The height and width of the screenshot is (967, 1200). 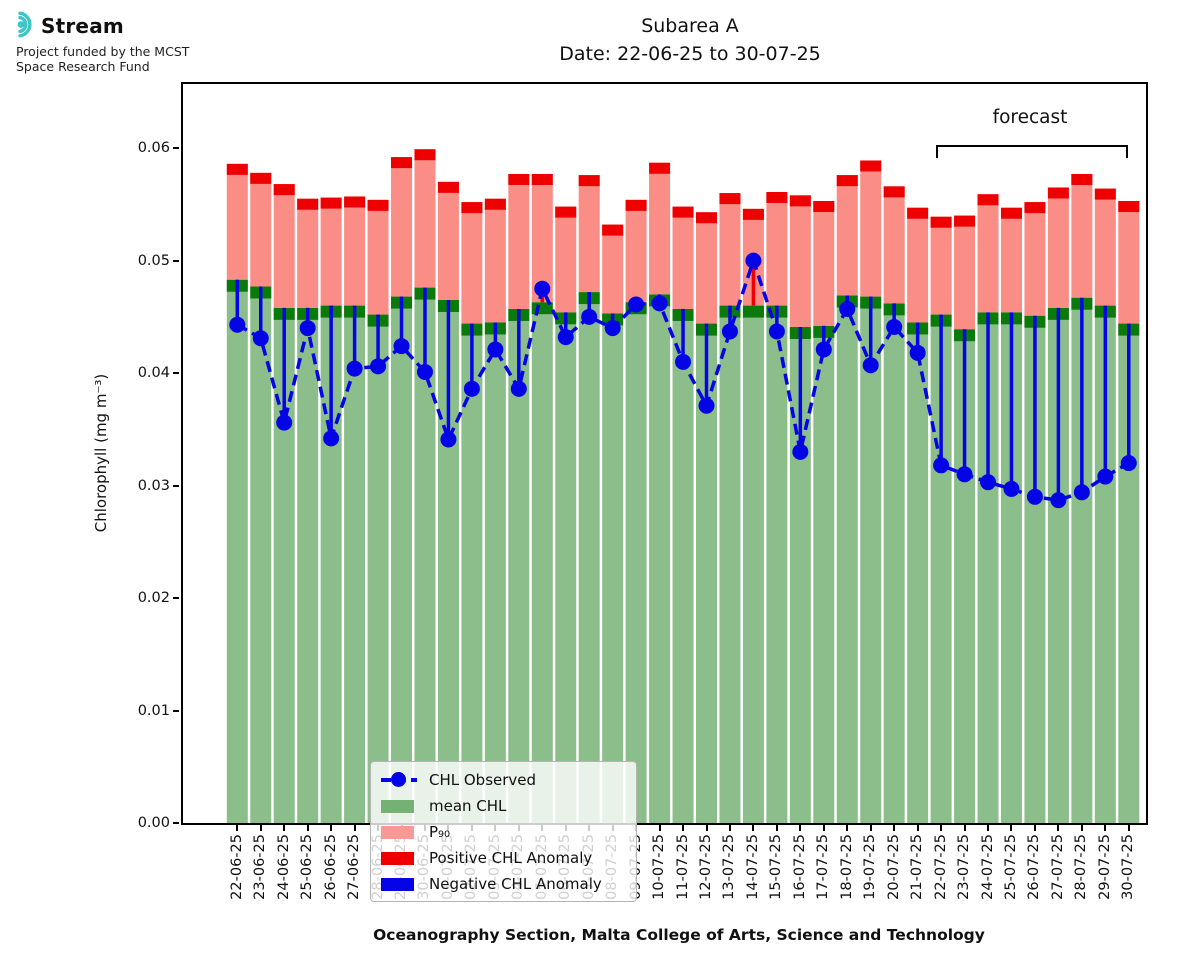 I want to click on x-tick-label: 24-06-25, so click(x=283, y=867).